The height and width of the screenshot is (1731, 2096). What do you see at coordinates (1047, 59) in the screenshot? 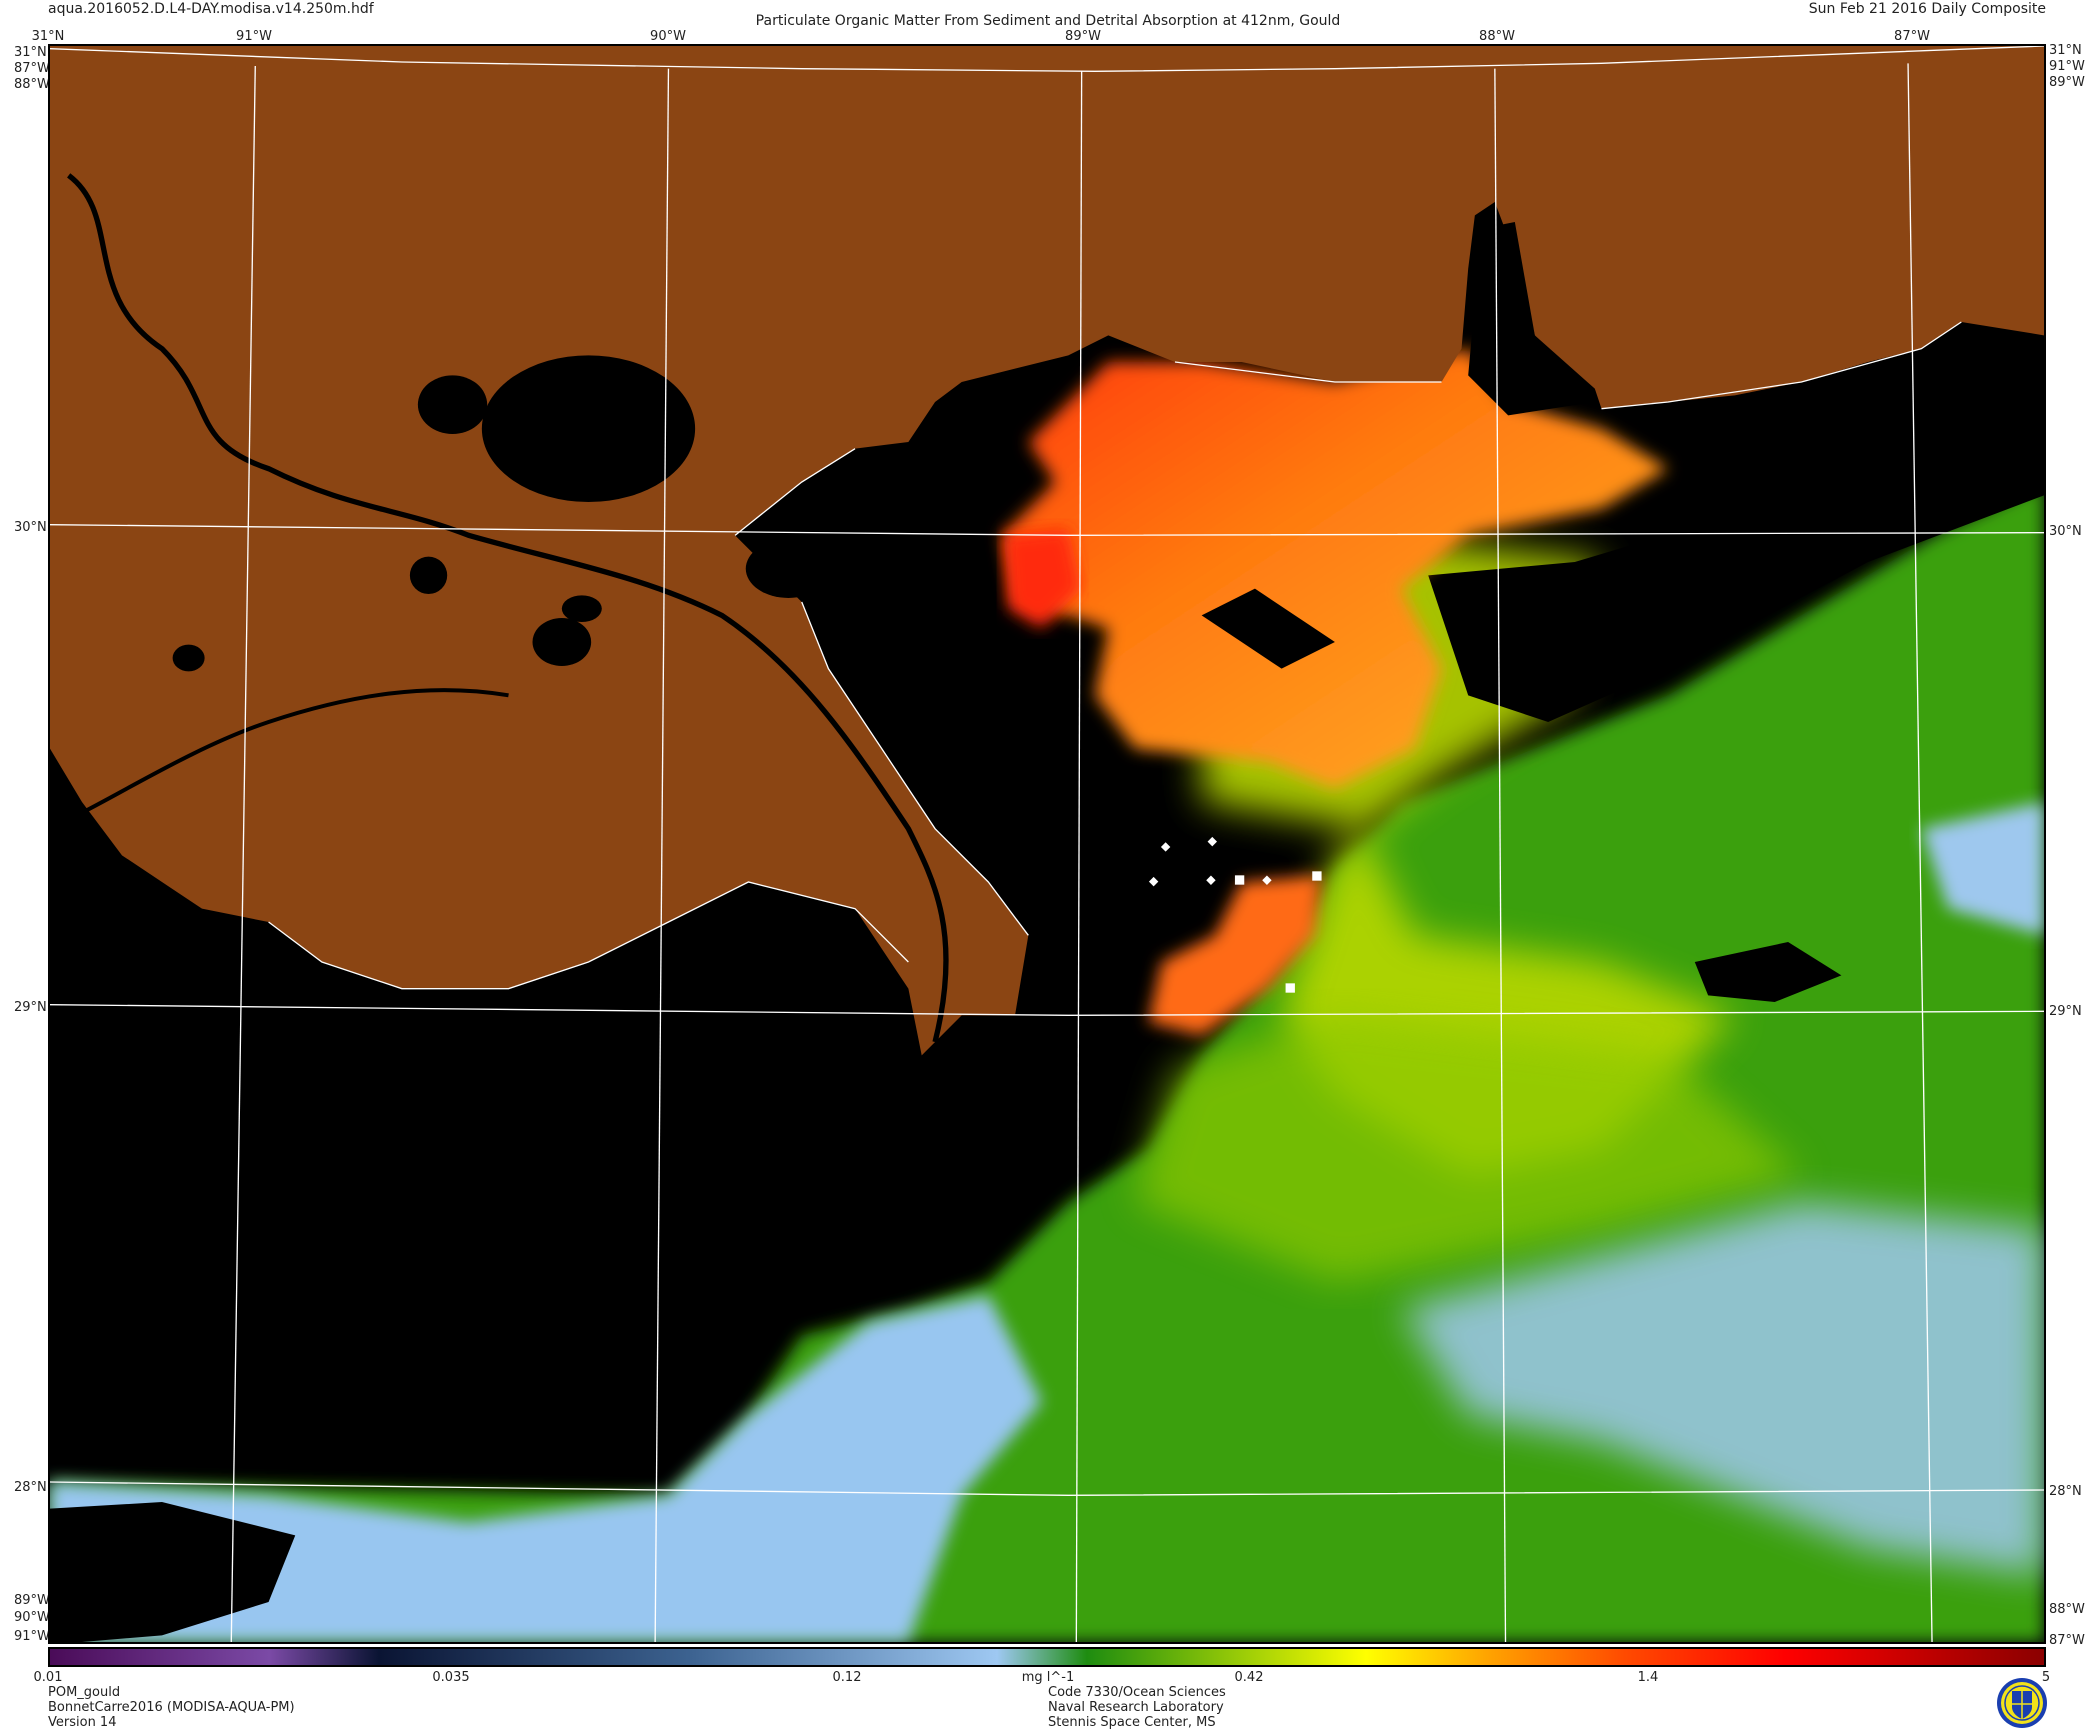
I see `lat-31n-line` at bounding box center [1047, 59].